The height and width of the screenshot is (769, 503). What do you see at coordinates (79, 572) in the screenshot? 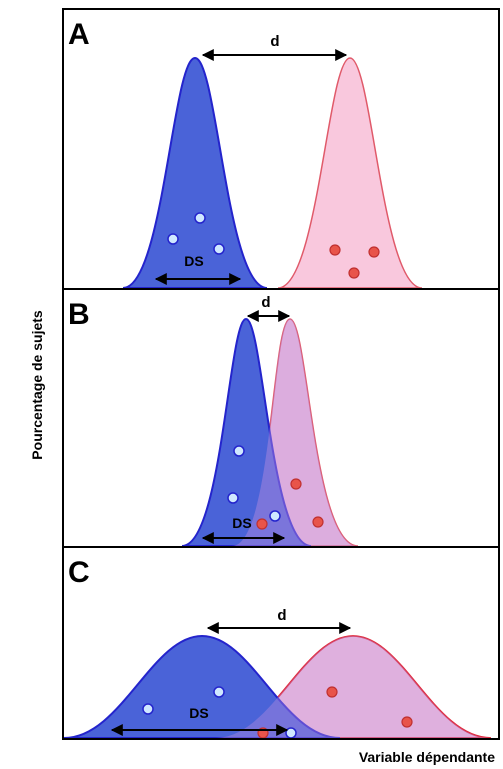
I see `panel-c-letter: C` at bounding box center [79, 572].